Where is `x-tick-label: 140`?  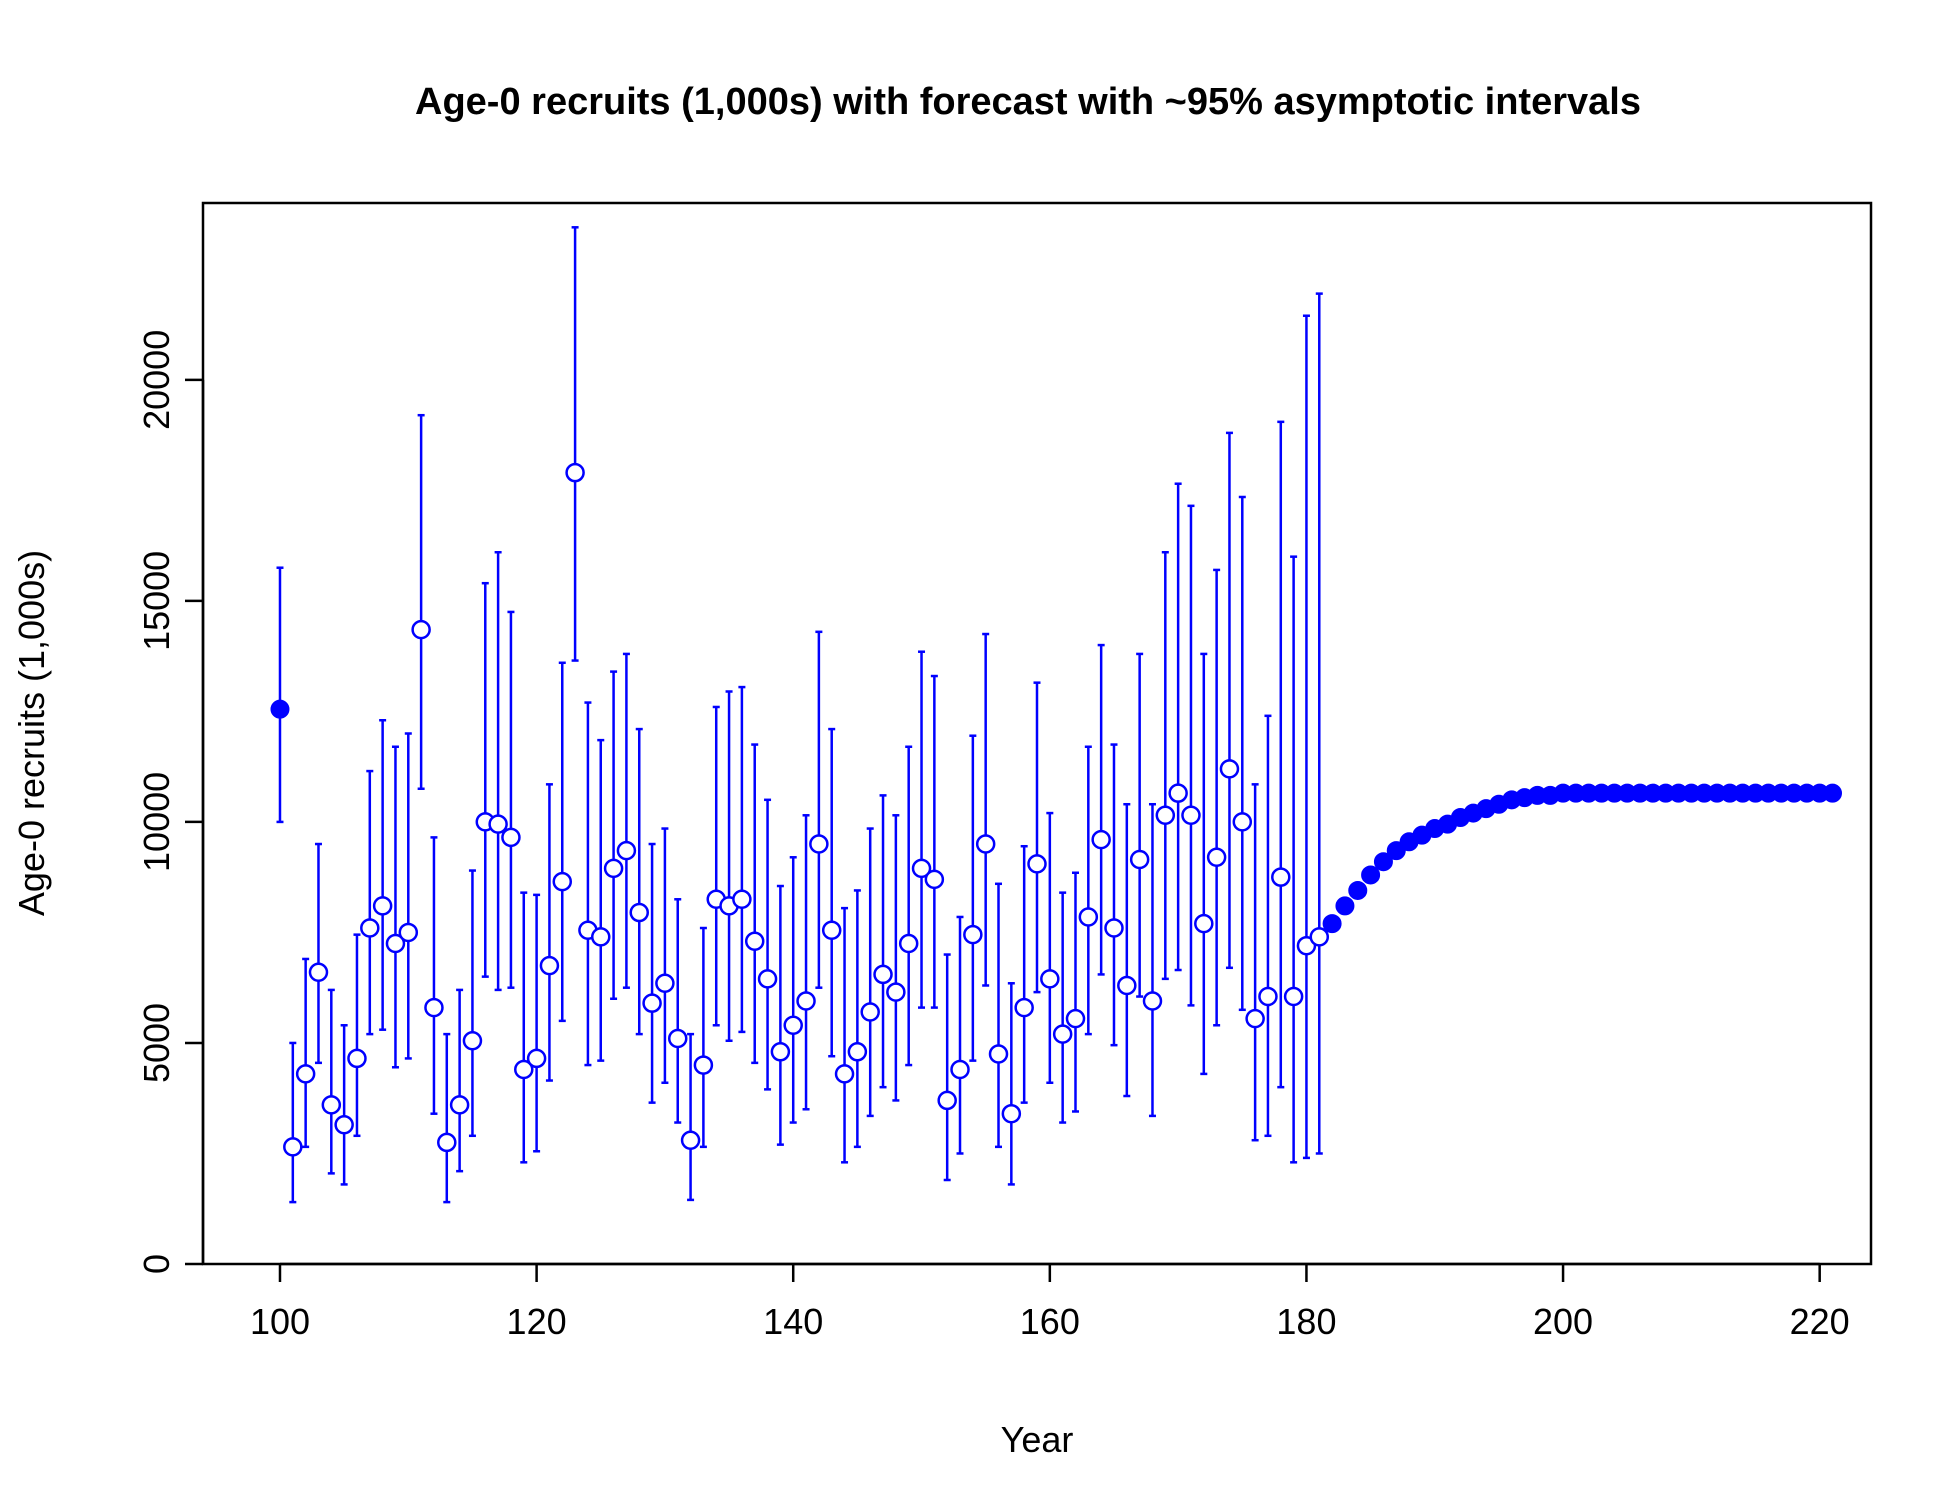 x-tick-label: 140 is located at coordinates (793, 1321).